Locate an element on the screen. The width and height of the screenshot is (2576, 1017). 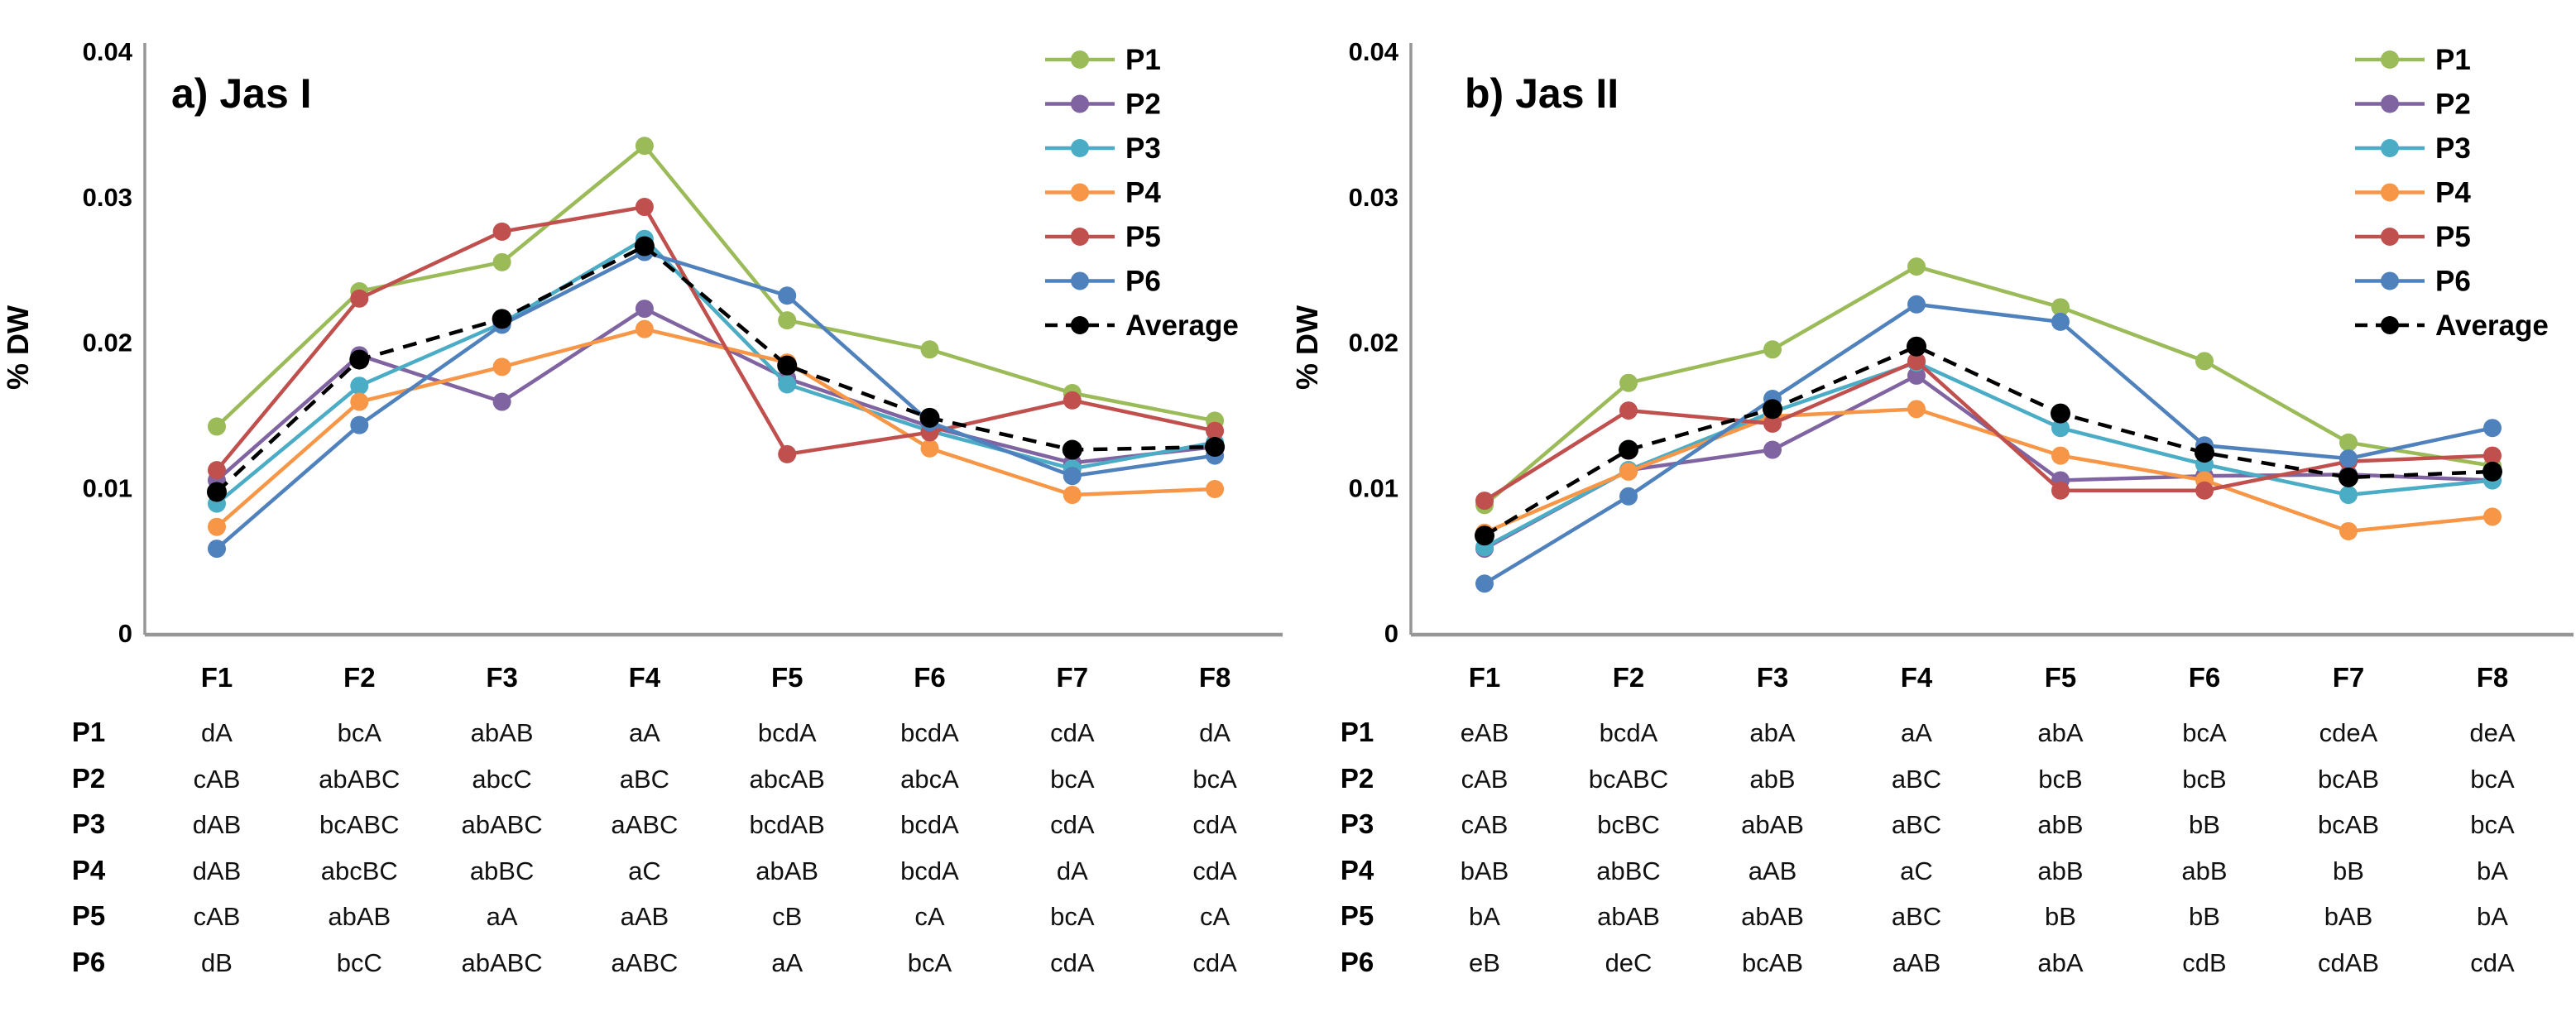
table-row-label: P4 is located at coordinates (1358, 870).